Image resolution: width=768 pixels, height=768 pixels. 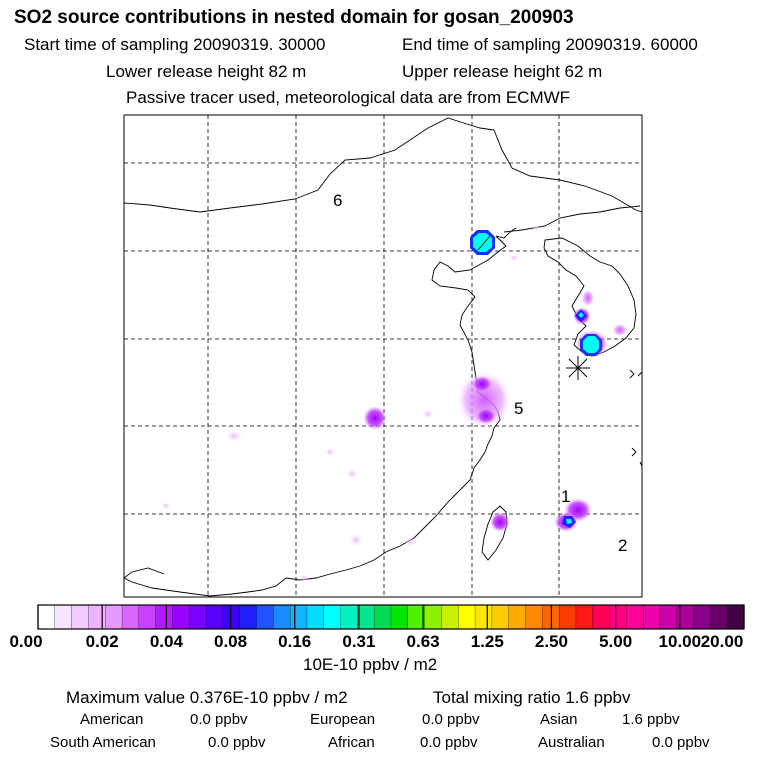 What do you see at coordinates (680, 641) in the screenshot?
I see `colorbar-tick-label: 10.00` at bounding box center [680, 641].